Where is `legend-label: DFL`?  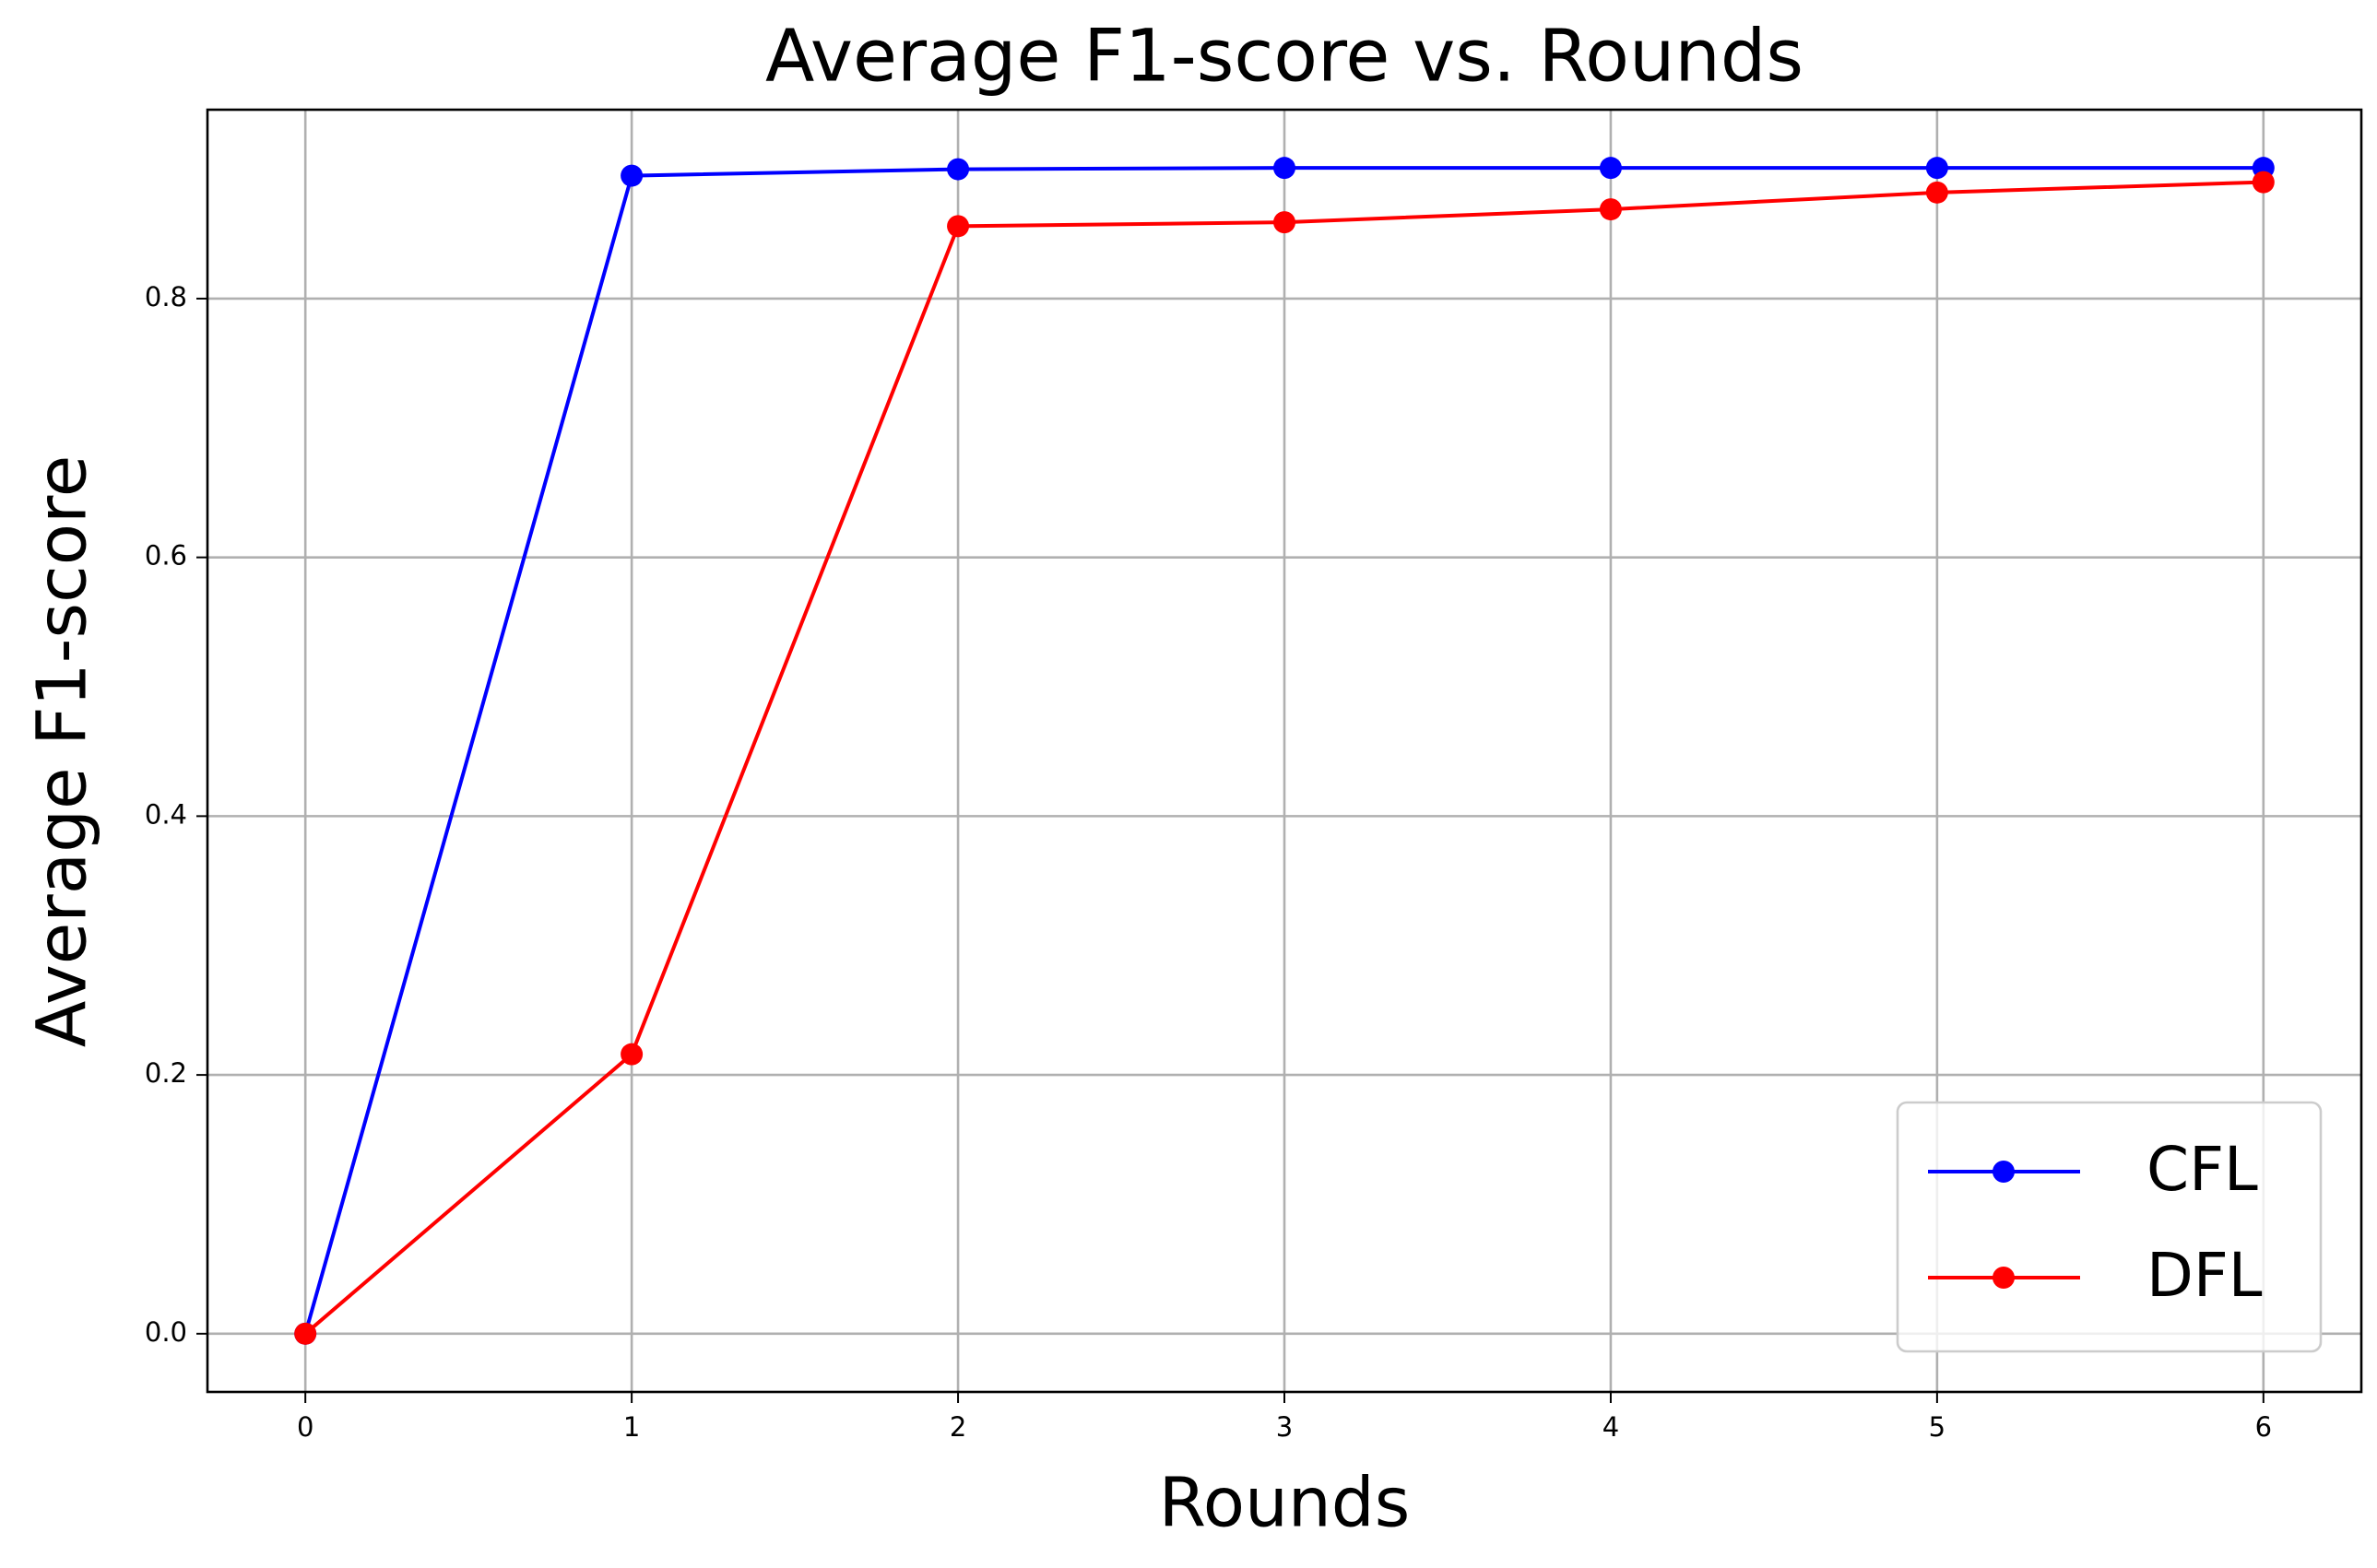 legend-label: DFL is located at coordinates (2204, 1275).